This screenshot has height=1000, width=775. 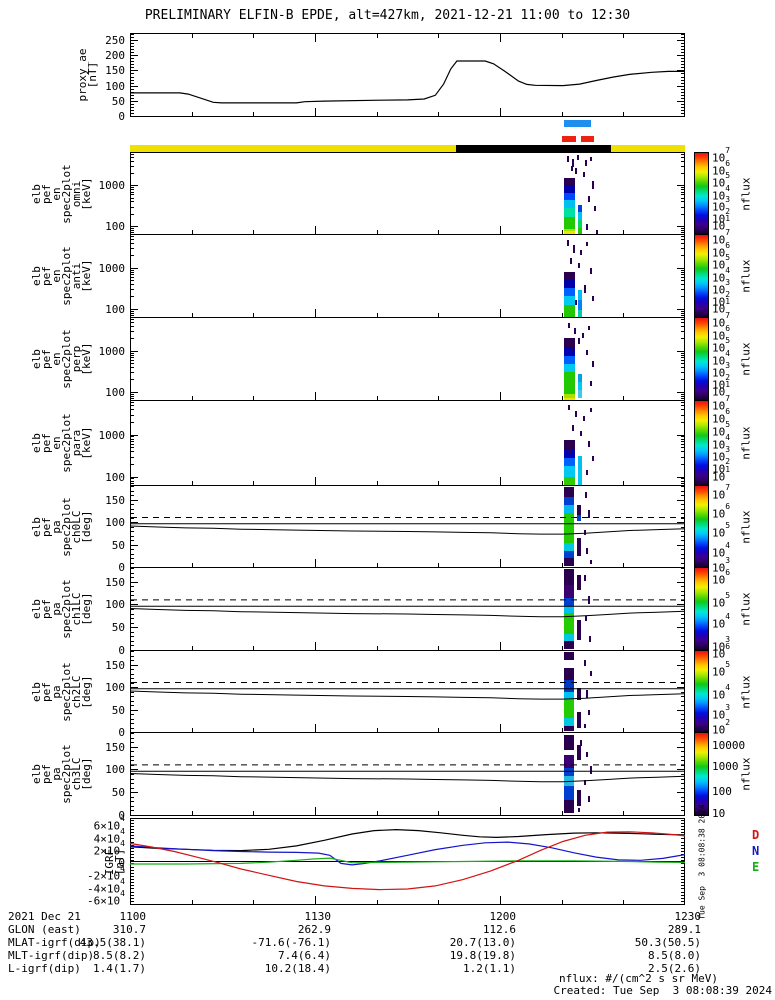 I want to click on series-E, so click(x=408, y=861).